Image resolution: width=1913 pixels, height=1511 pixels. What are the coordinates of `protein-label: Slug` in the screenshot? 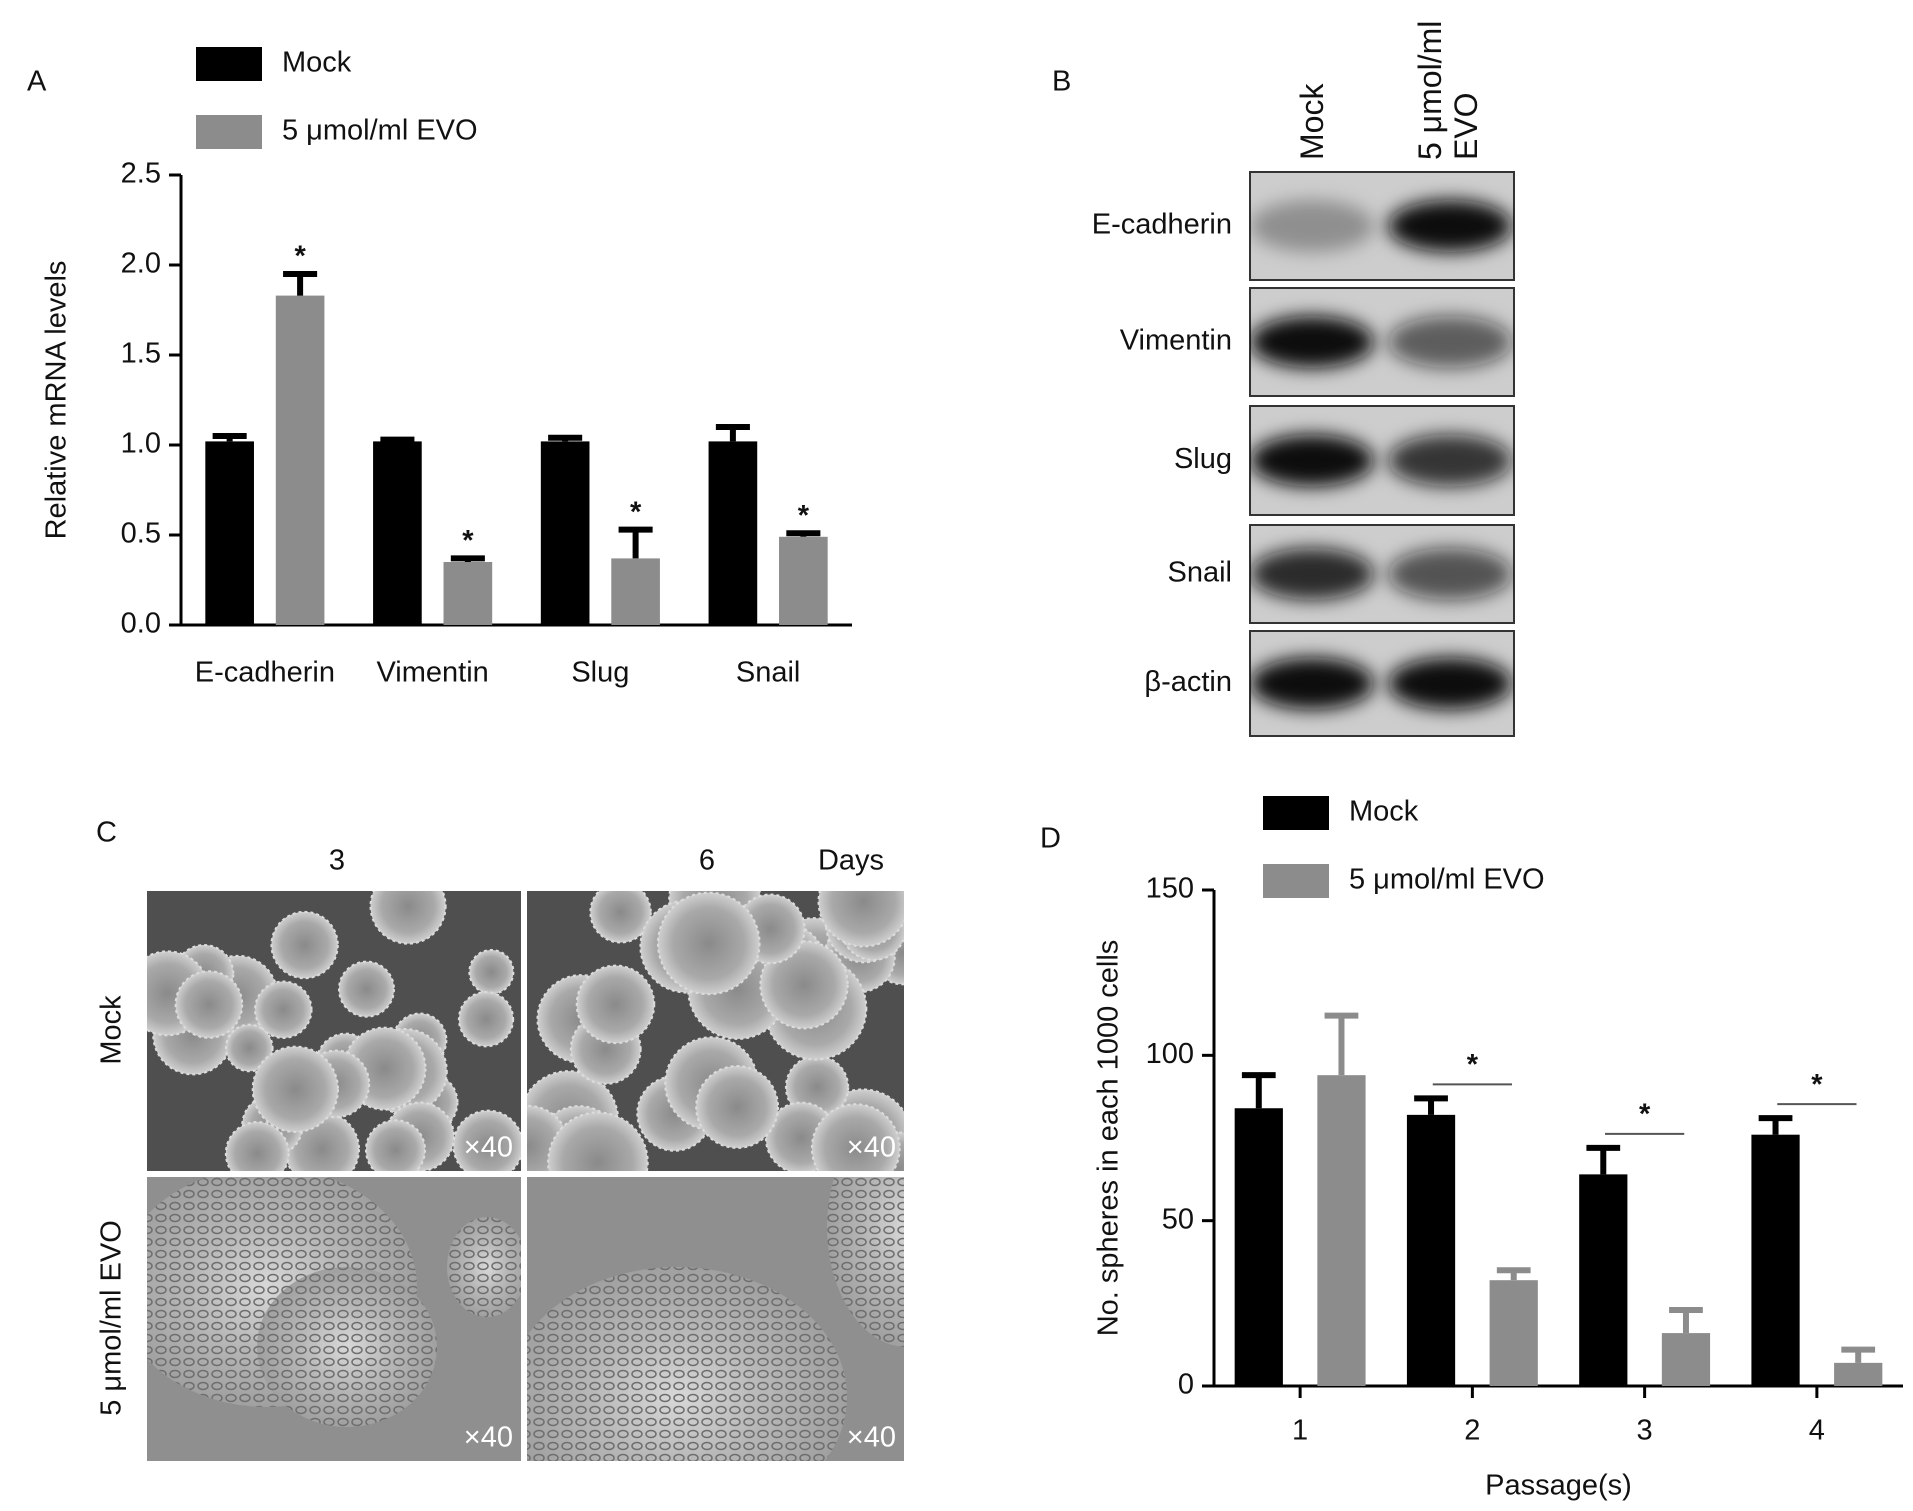 It's located at (1203, 459).